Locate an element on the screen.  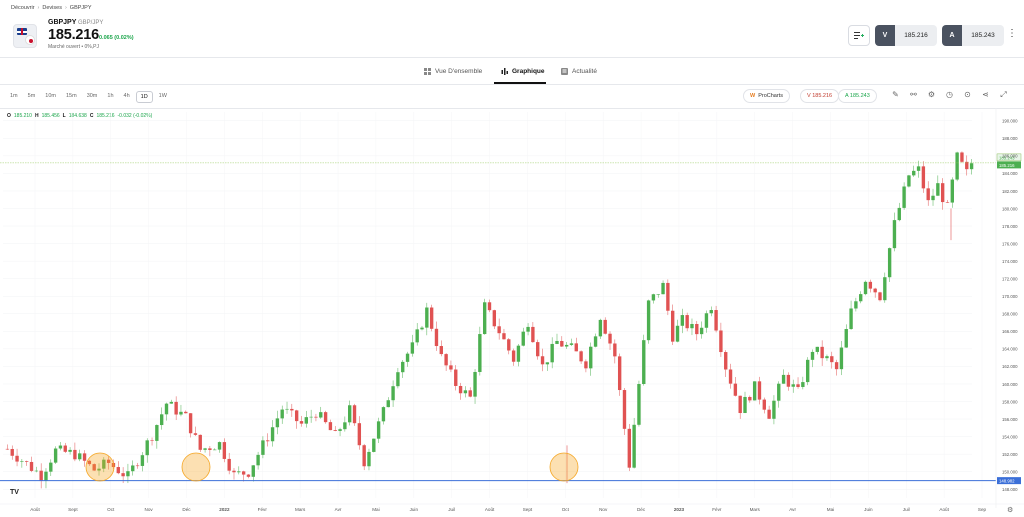
interval-10m: 10m is located at coordinates (50, 96).